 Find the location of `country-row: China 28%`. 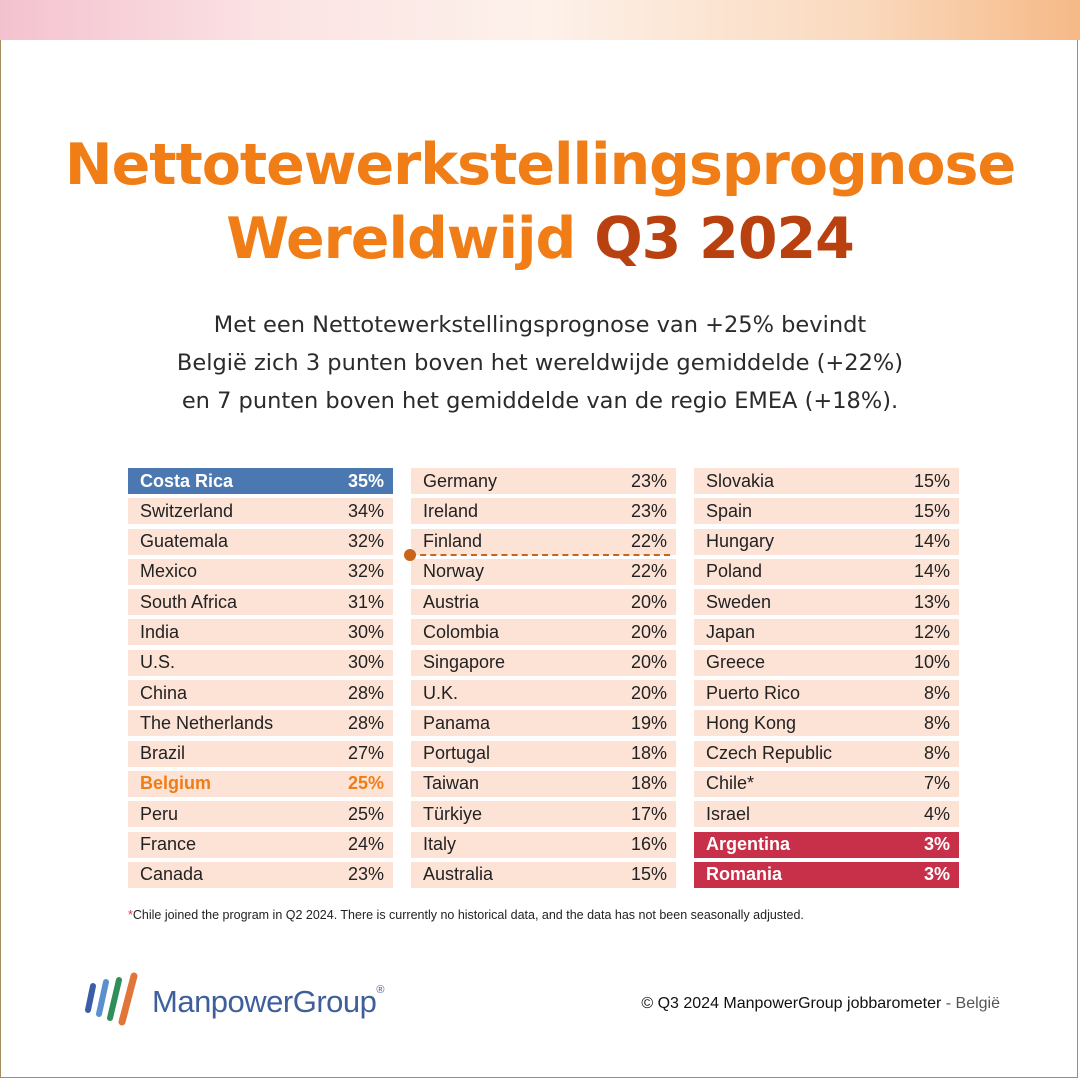

country-row: China 28% is located at coordinates (260, 693).